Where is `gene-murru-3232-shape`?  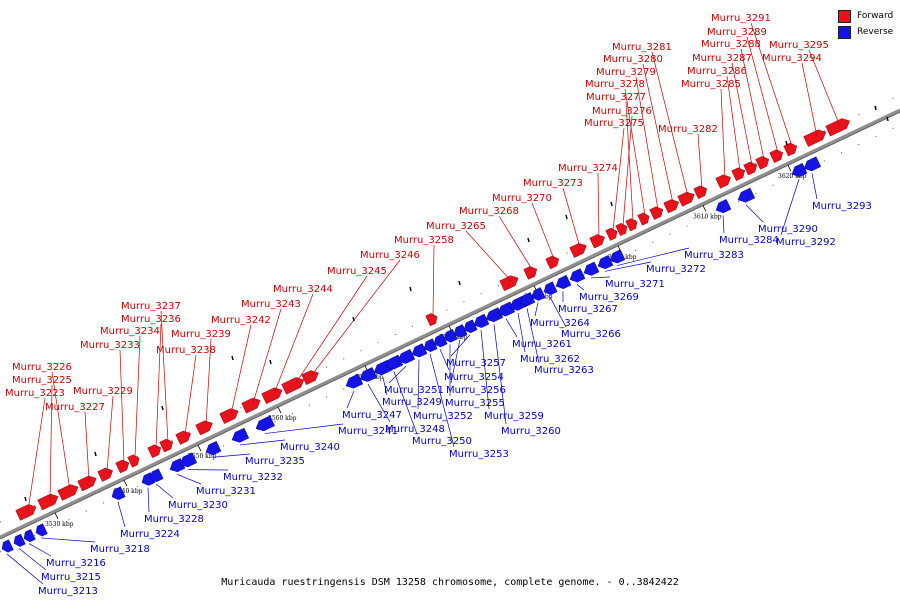
gene-murru-3232-shape is located at coordinates (188, 460).